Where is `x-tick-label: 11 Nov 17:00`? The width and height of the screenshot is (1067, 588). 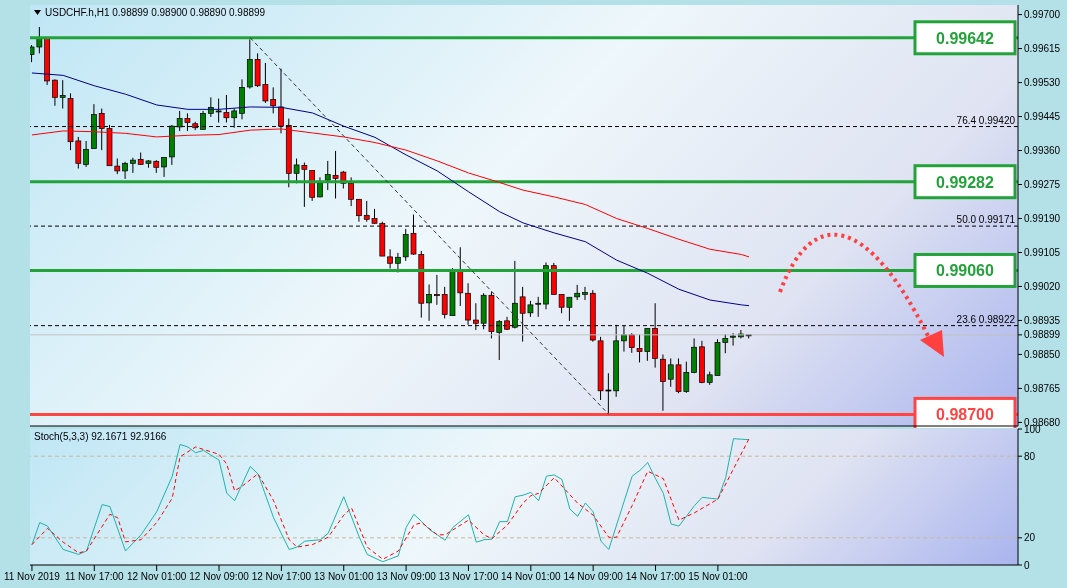 x-tick-label: 11 Nov 17:00 is located at coordinates (94, 577).